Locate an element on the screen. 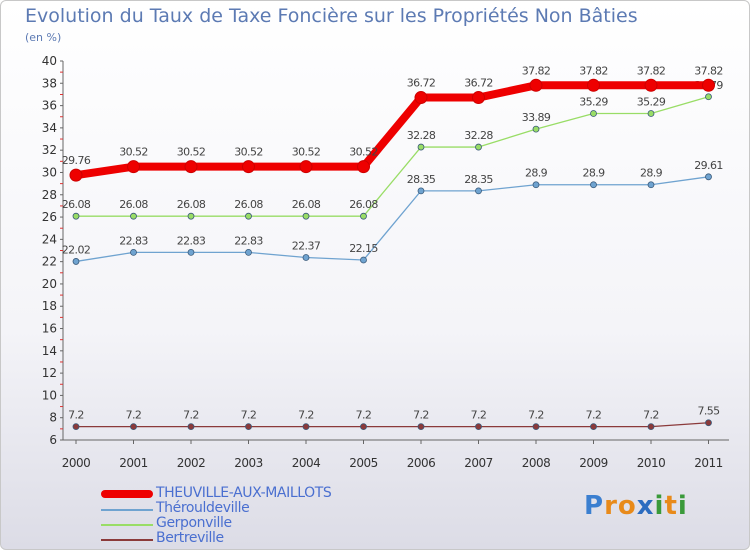 The height and width of the screenshot is (550, 750). data-label: 32.28 is located at coordinates (421, 135).